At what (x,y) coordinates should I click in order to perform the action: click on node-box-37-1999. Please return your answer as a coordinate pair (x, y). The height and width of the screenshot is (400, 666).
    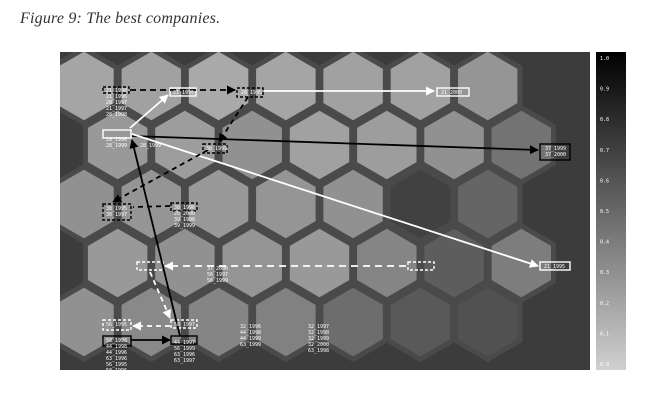
    Looking at the image, I should click on (555, 152).